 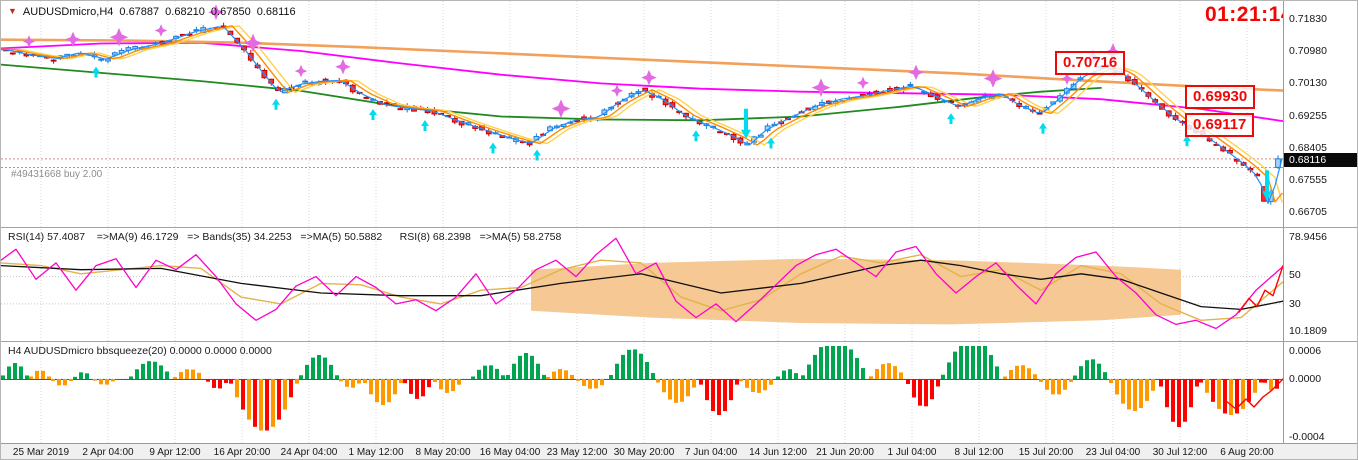 What do you see at coordinates (1308, 116) in the screenshot?
I see `price-axis-label: 0.69255` at bounding box center [1308, 116].